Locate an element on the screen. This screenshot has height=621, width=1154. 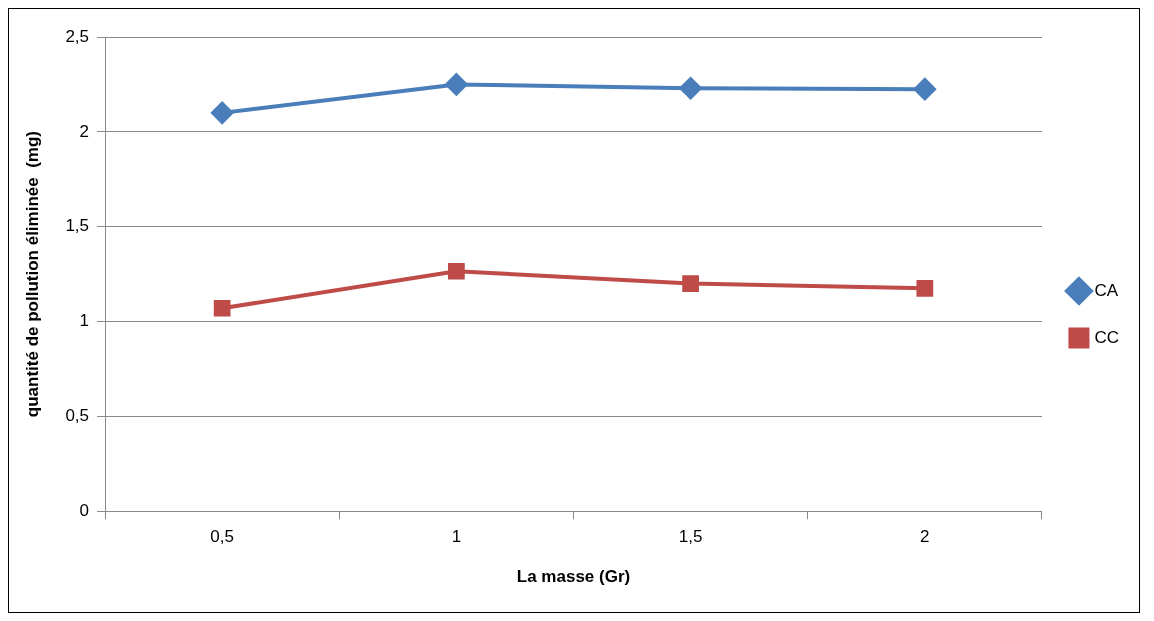
y-tick-label: 0 is located at coordinates (84, 510).